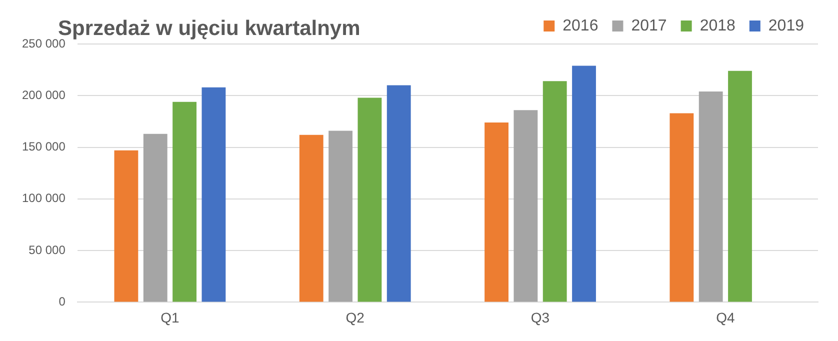  Describe the element at coordinates (44, 95) in the screenshot. I see `y-tick-label: 200 000` at that location.